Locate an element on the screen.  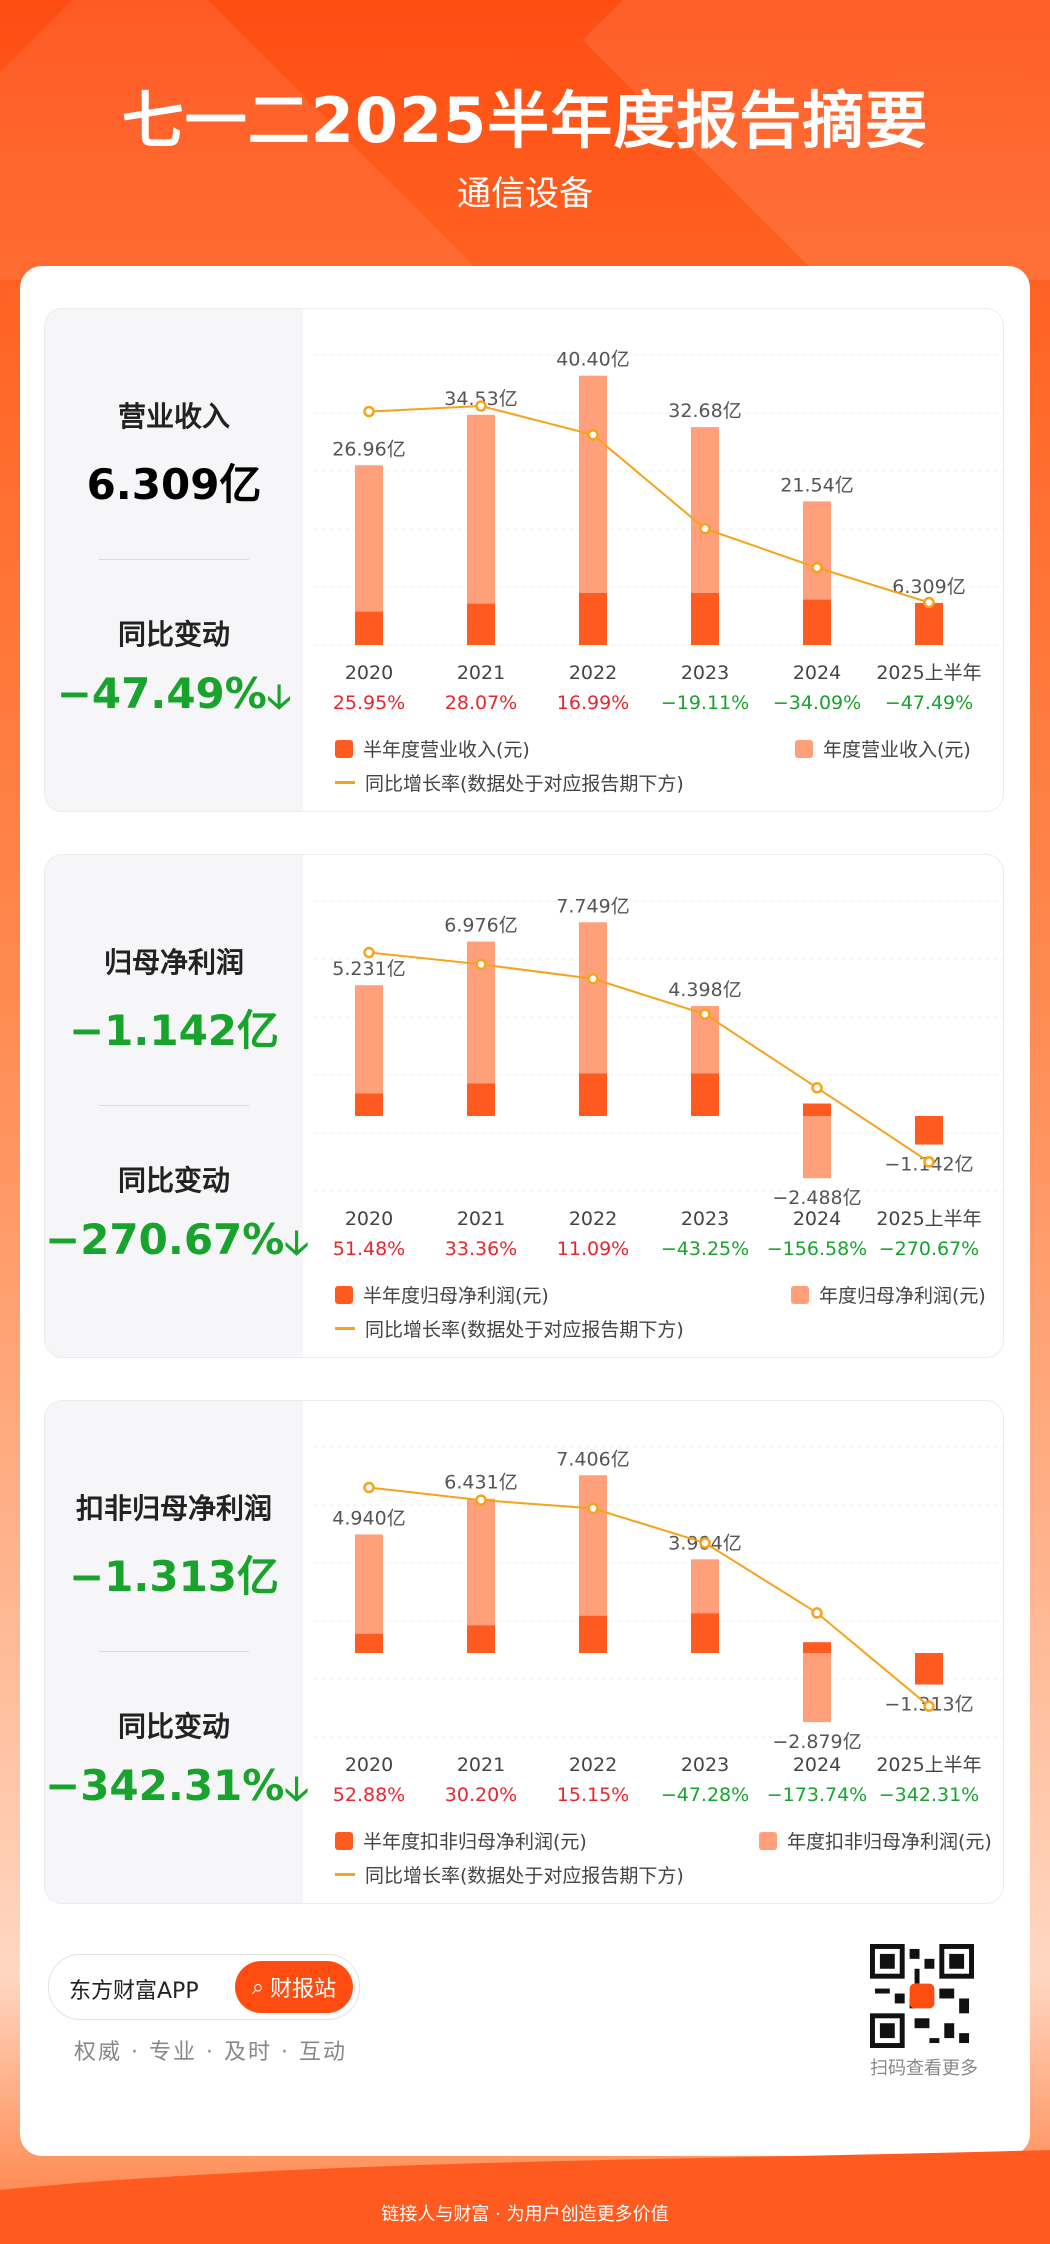
growth-rate-label: 15.15% is located at coordinates (593, 1795).